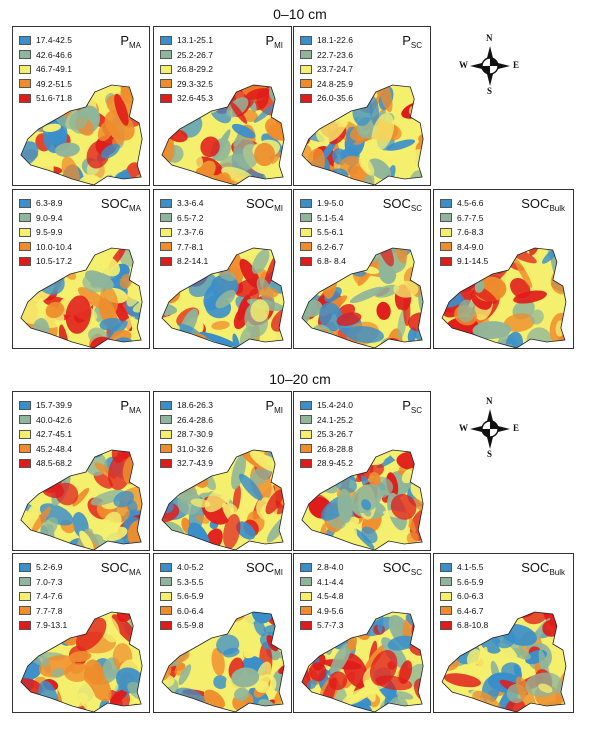 This screenshot has width=600, height=734. I want to click on legend-item: 6.8-10.8, so click(464, 625).